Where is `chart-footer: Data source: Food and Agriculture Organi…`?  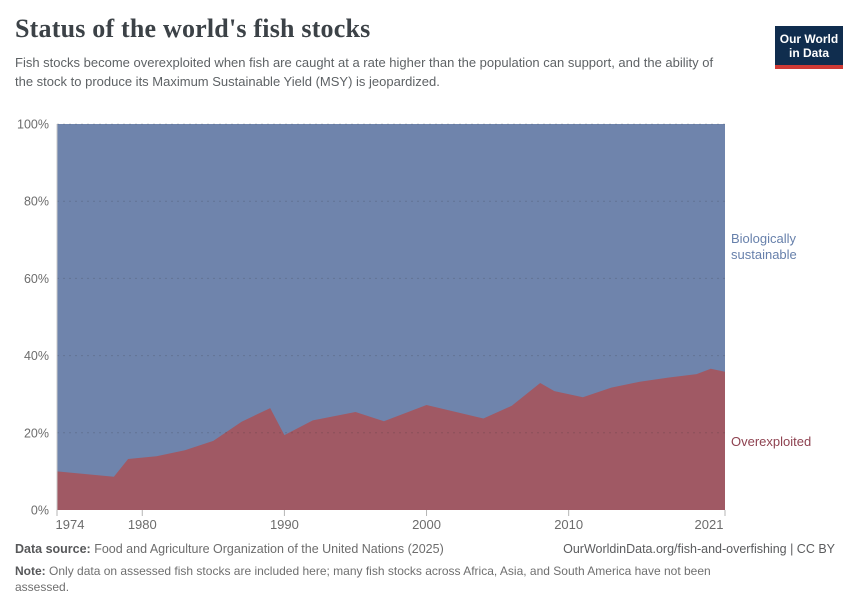 chart-footer: Data source: Food and Agriculture Organi… is located at coordinates (425, 568).